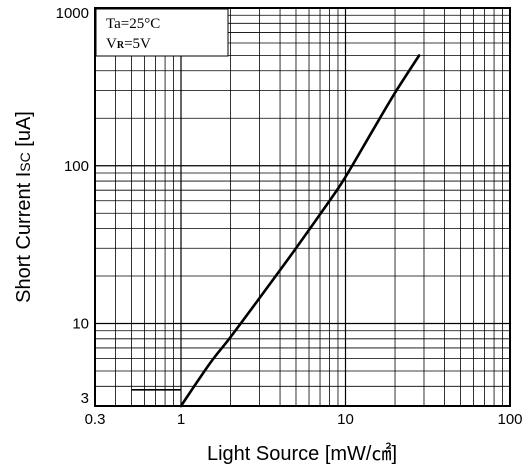 Image resolution: width=522 pixels, height=469 pixels. Describe the element at coordinates (121, 45) in the screenshot. I see `annotation-voltage-sub: R` at that location.